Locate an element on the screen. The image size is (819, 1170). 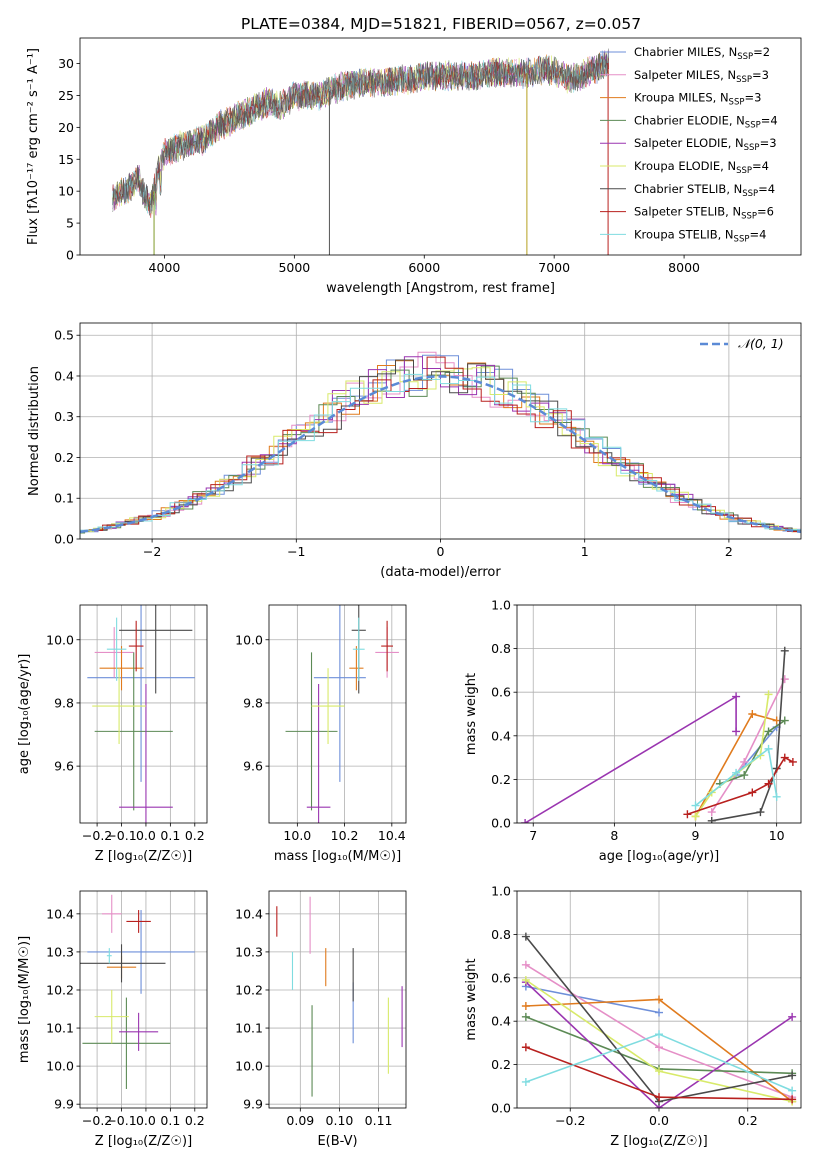
x-tick-label: 0.09 is located at coordinates (300, 1120).